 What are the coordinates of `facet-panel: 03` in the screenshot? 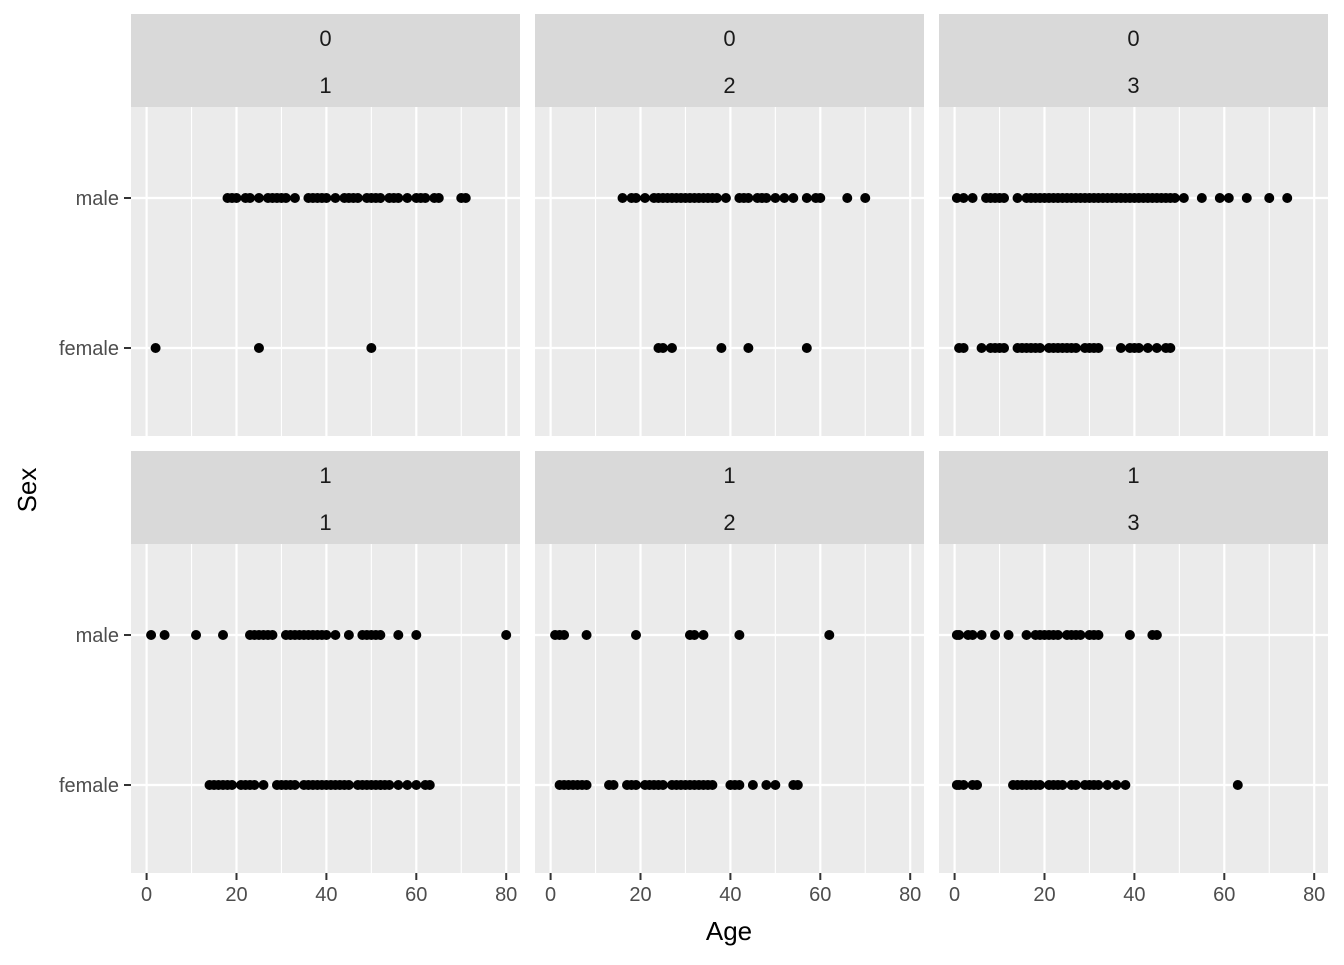 It's located at (1133, 225).